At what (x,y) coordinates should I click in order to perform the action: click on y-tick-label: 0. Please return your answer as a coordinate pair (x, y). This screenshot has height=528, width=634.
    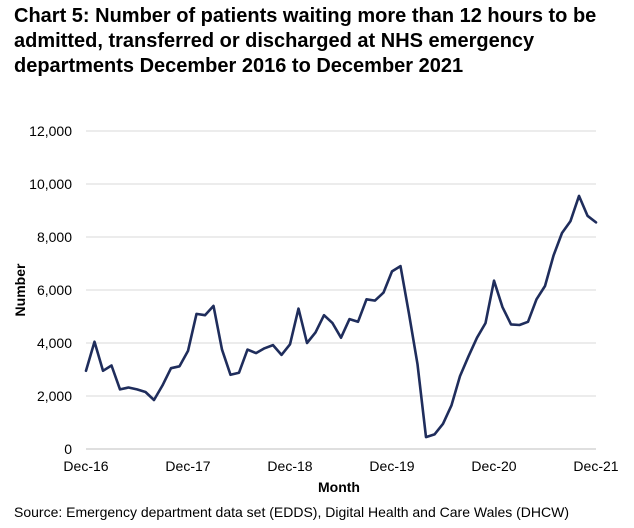
    Looking at the image, I should click on (68, 449).